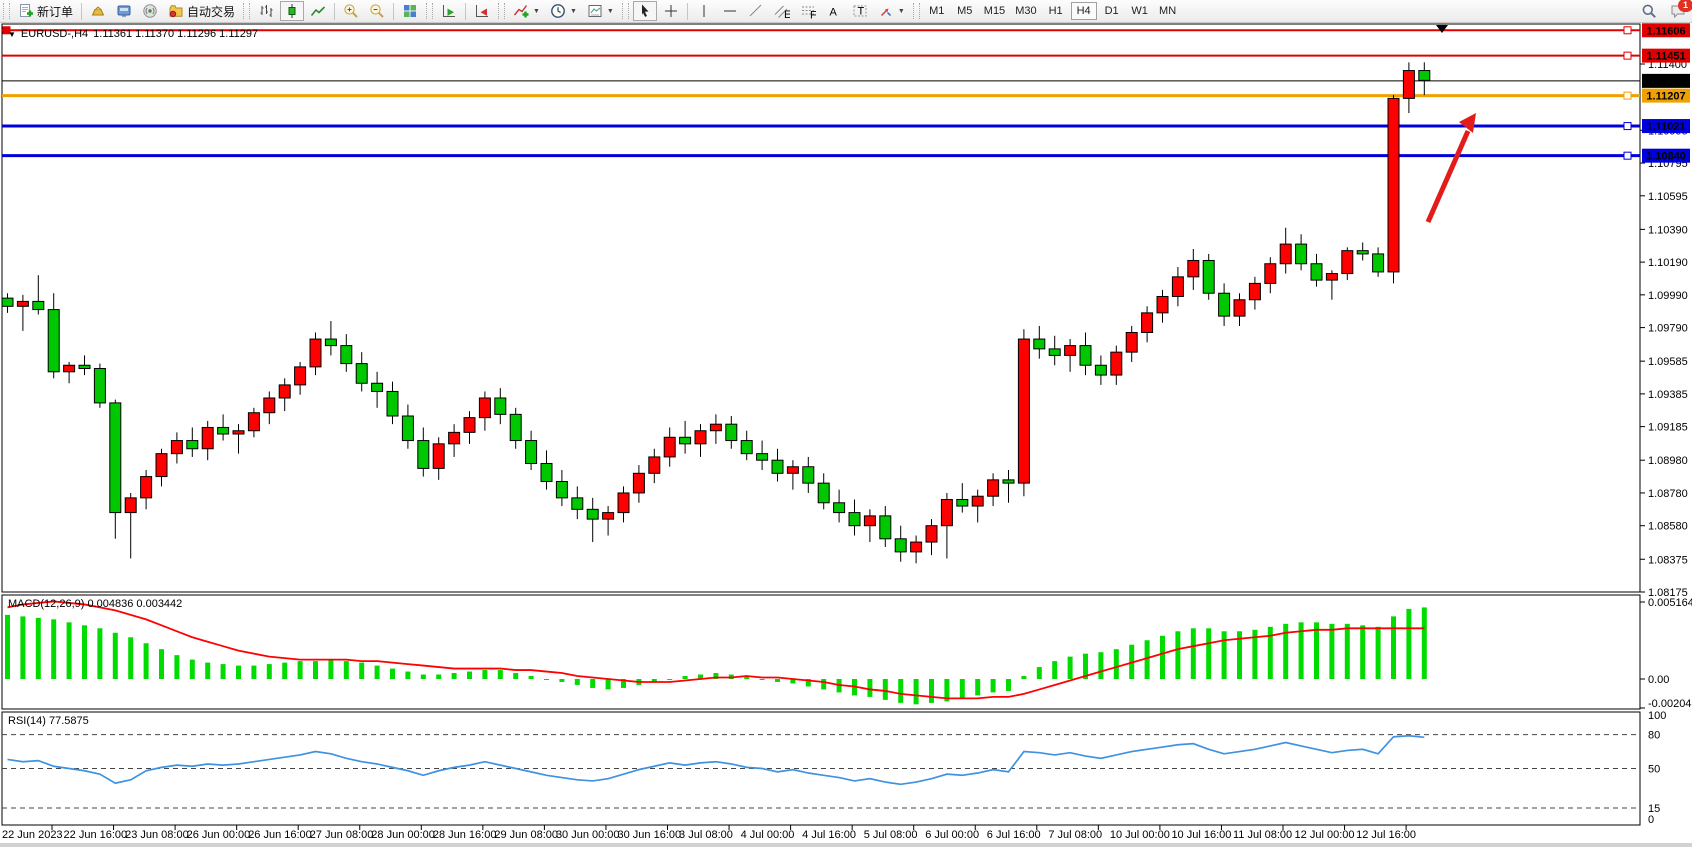  What do you see at coordinates (124, 11) in the screenshot?
I see `terminal-button` at bounding box center [124, 11].